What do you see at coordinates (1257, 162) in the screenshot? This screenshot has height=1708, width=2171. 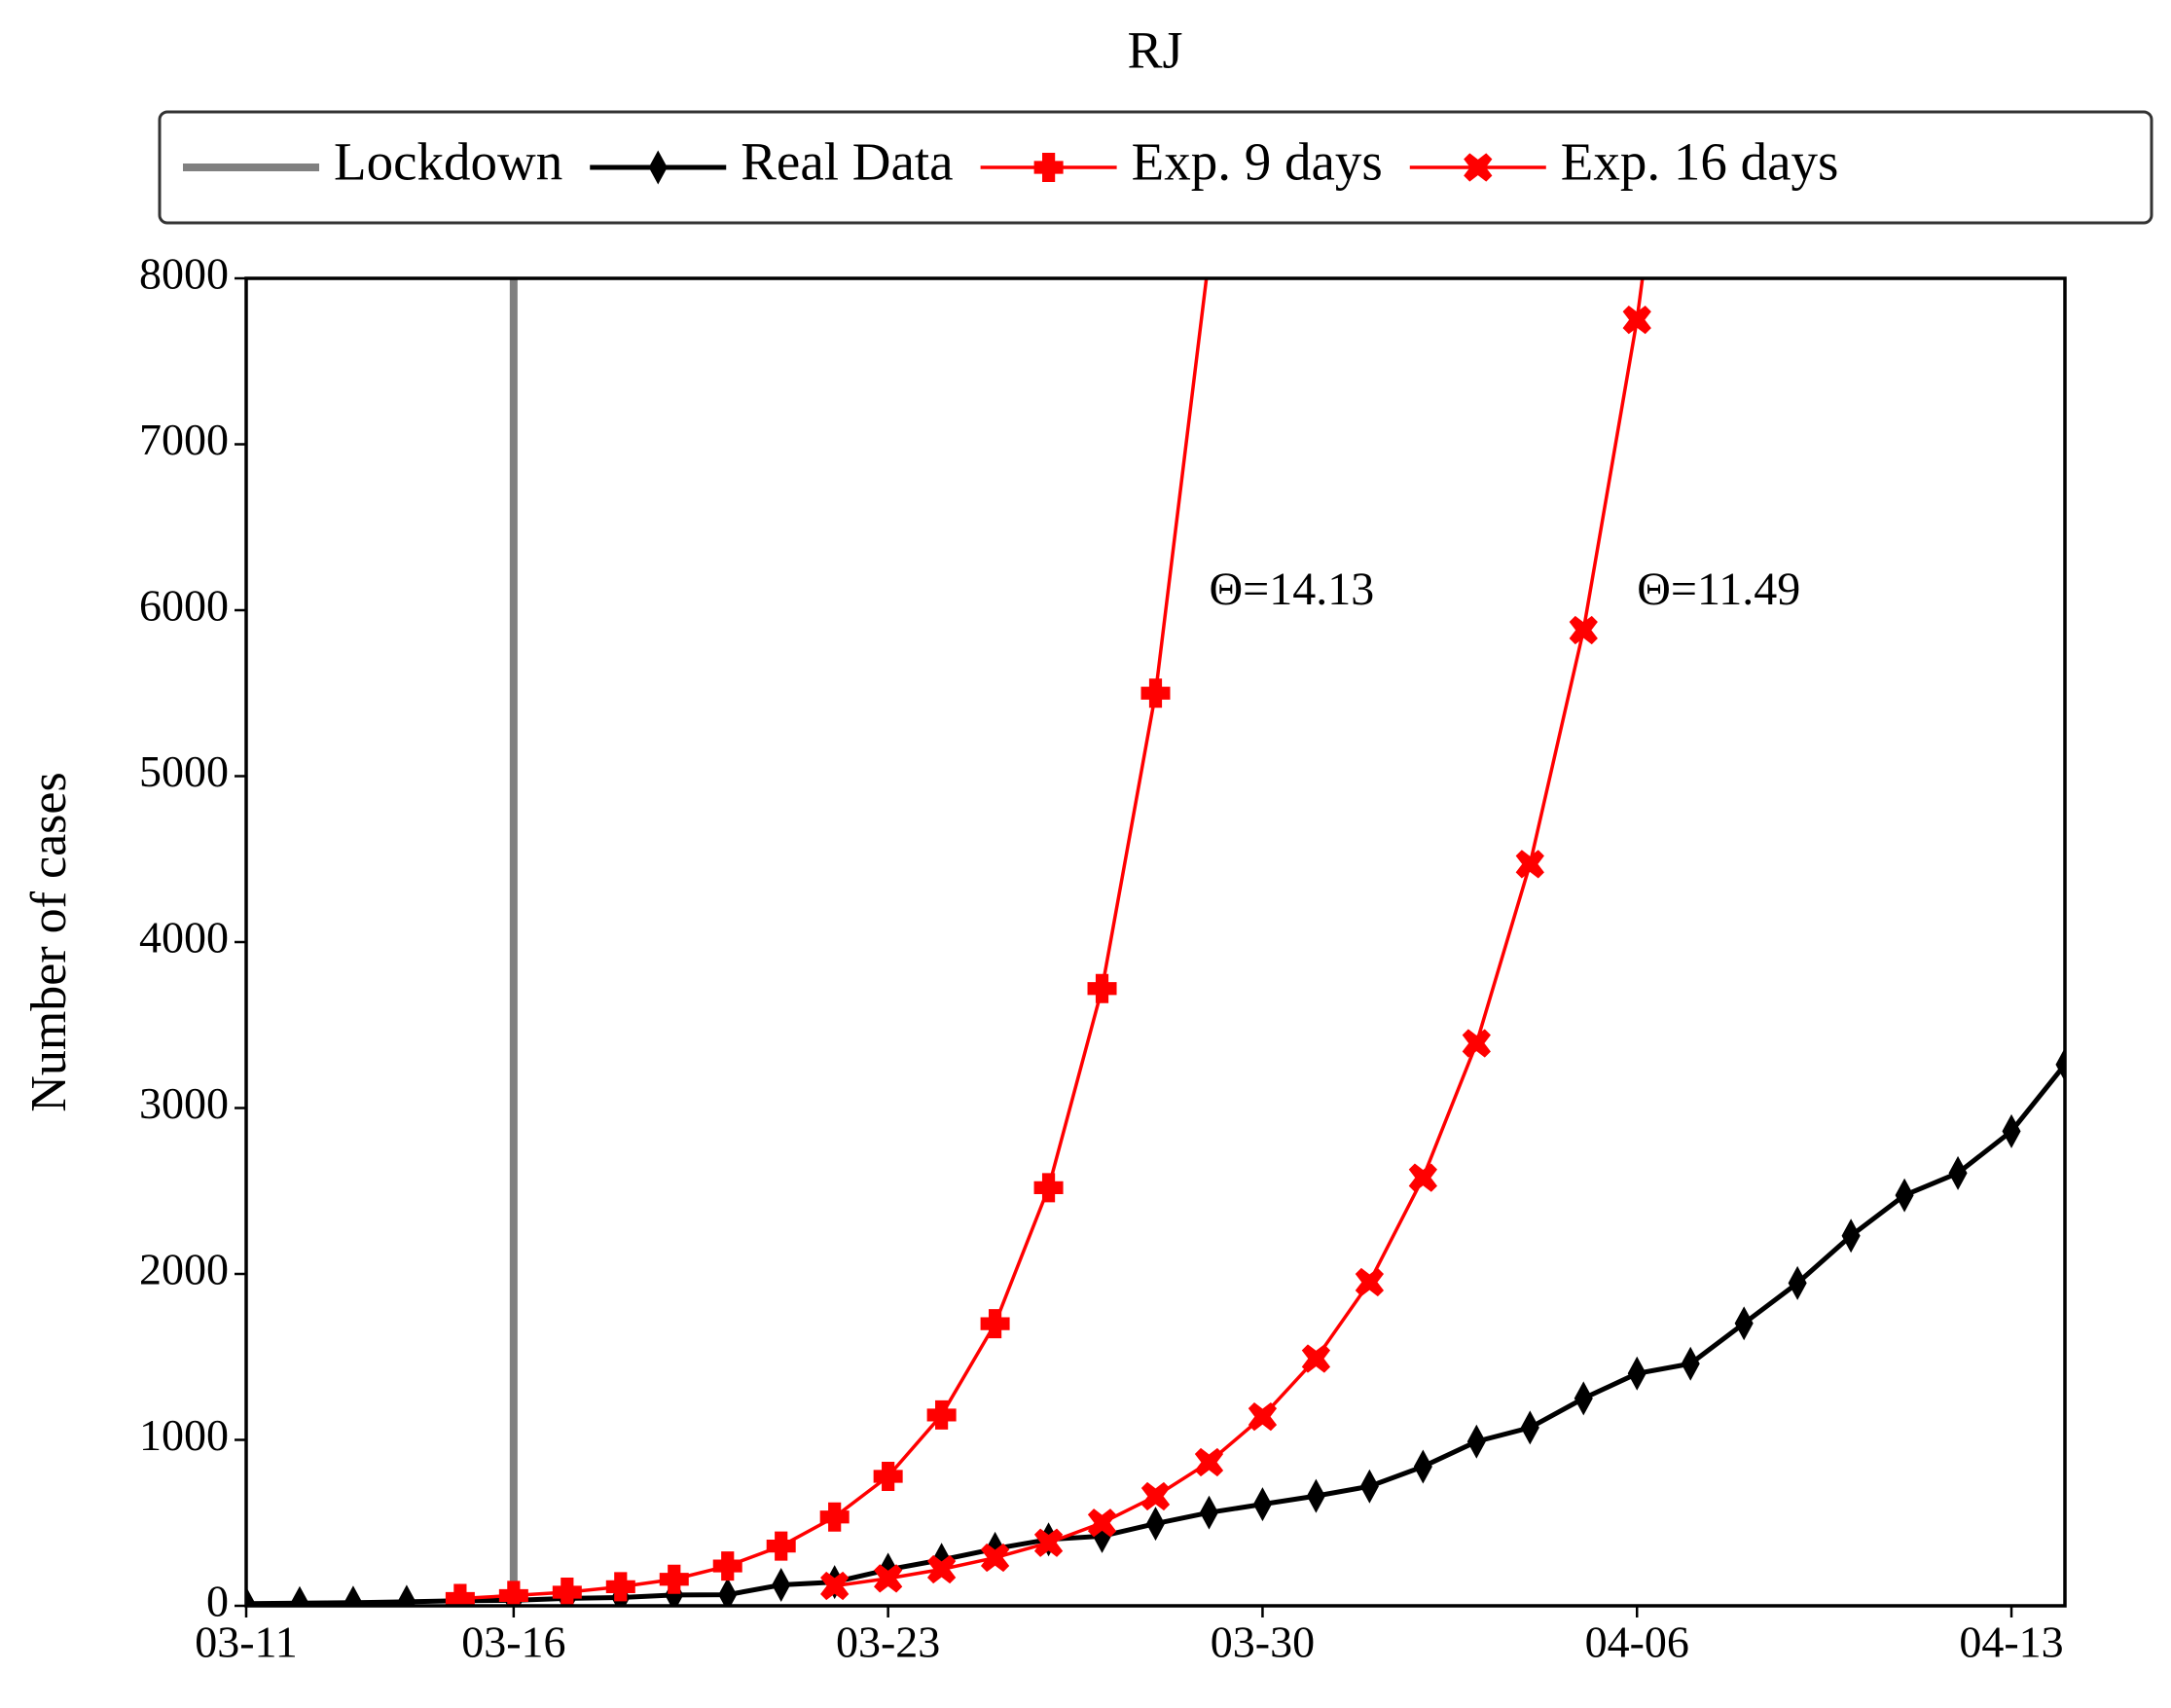 I see `legend-label: Exp. 9 days` at bounding box center [1257, 162].